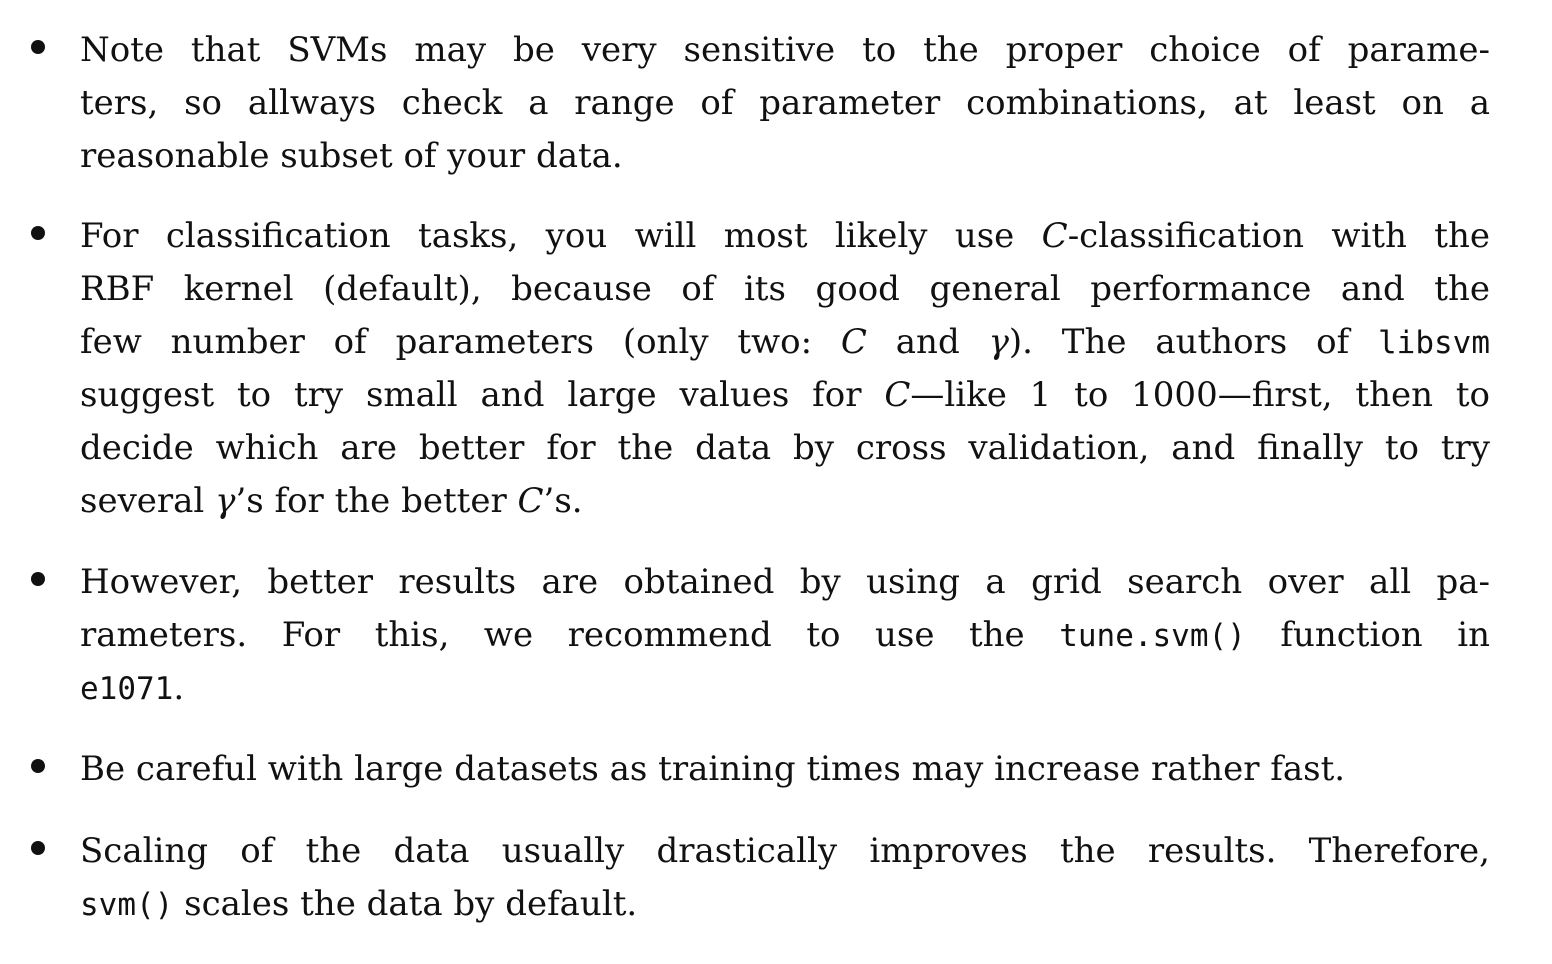 The width and height of the screenshot is (1552, 964). What do you see at coordinates (460, 342) in the screenshot?
I see `text-span: few number of parameters (only two:` at bounding box center [460, 342].